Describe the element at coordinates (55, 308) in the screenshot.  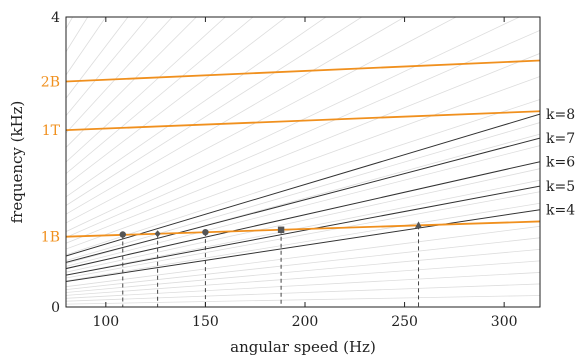
I see `y-tick-label: 0` at that location.